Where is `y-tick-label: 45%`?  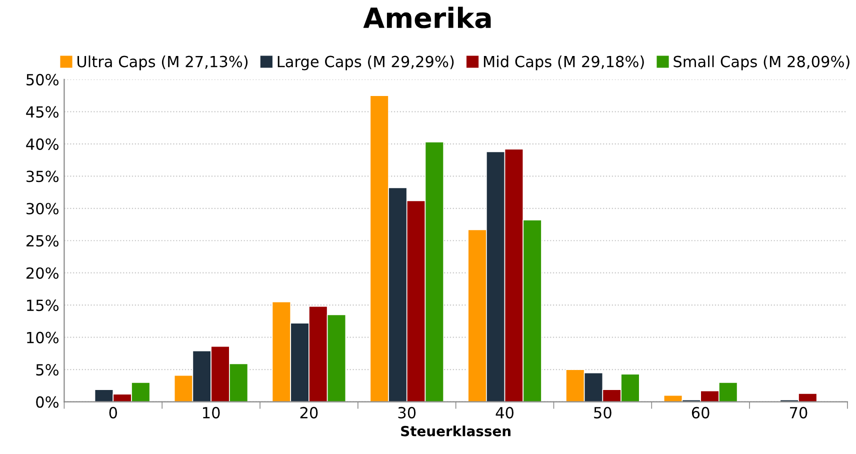 y-tick-label: 45% is located at coordinates (42, 112).